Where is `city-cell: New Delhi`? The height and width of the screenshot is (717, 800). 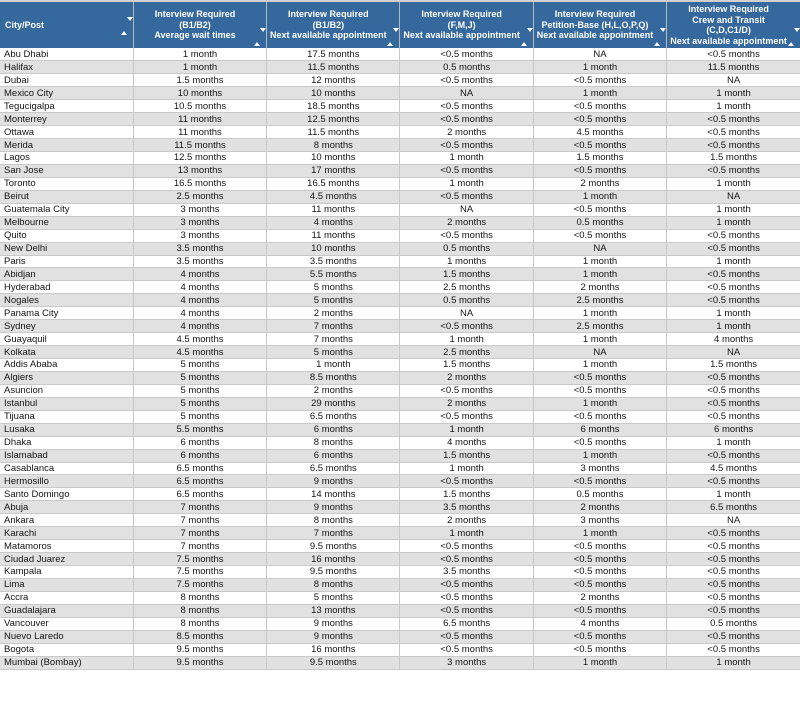
city-cell: New Delhi is located at coordinates (67, 249).